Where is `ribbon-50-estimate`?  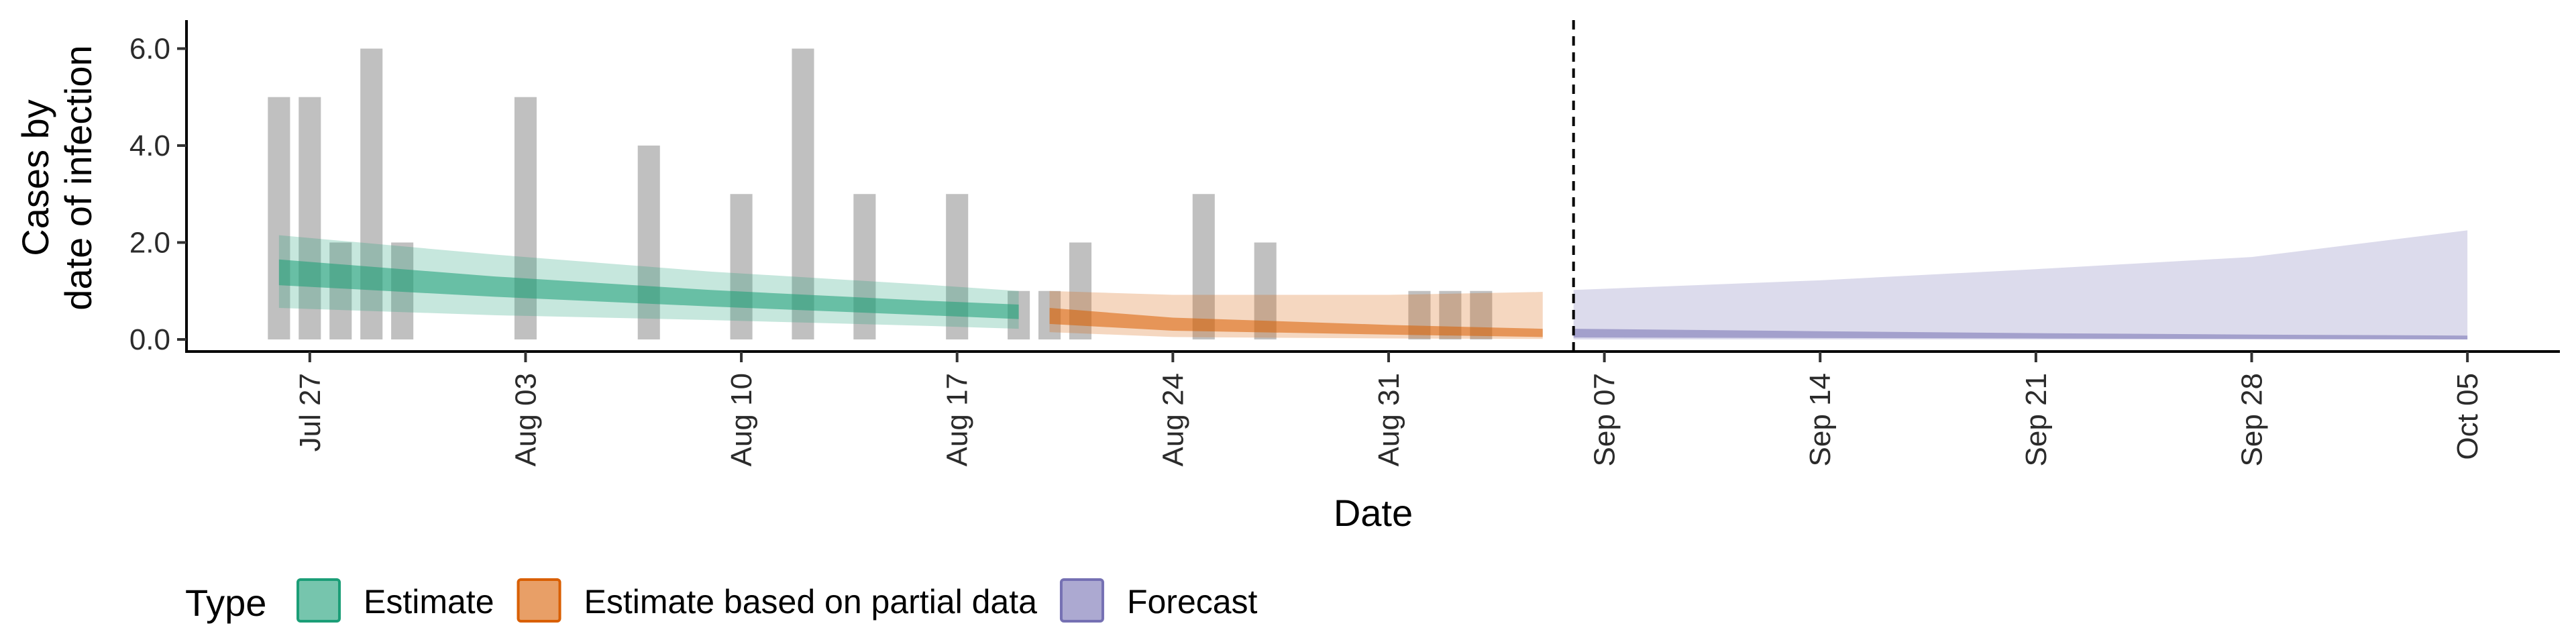
ribbon-50-estimate is located at coordinates (648, 289).